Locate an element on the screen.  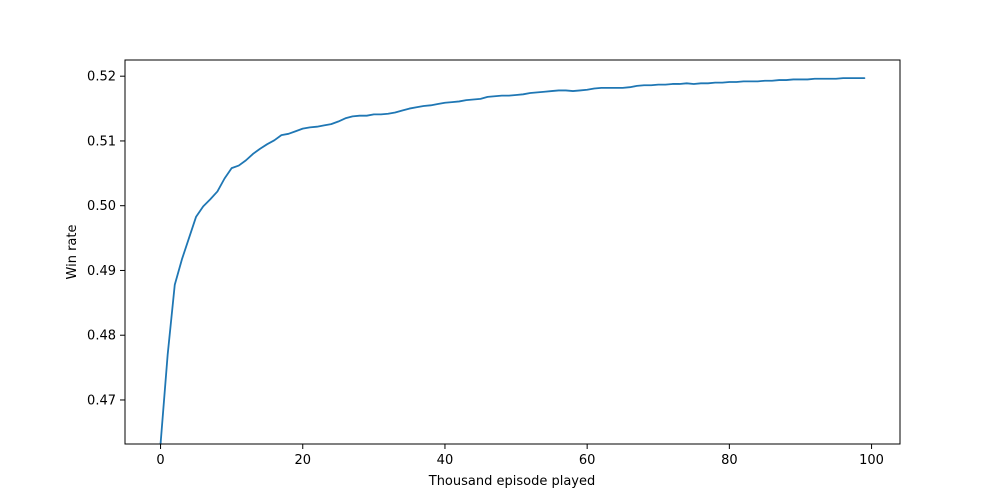
y-tick-label: 0.49 is located at coordinates (101, 271).